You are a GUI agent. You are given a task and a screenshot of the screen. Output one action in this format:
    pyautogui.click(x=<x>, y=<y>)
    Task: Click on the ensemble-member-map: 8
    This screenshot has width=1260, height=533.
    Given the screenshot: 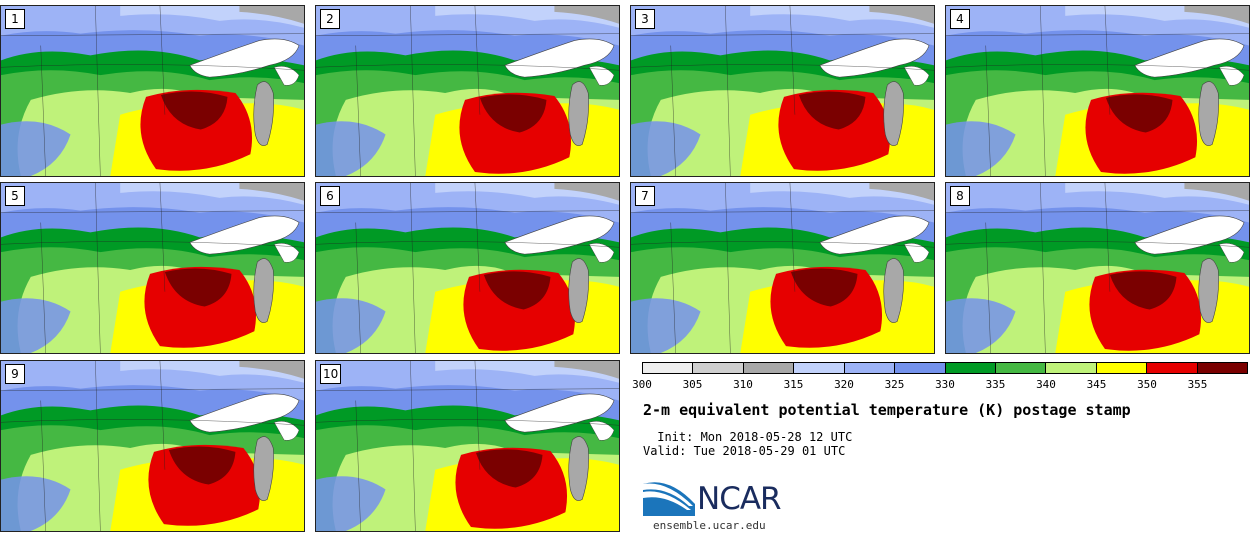 What is the action you would take?
    pyautogui.click(x=1097, y=268)
    